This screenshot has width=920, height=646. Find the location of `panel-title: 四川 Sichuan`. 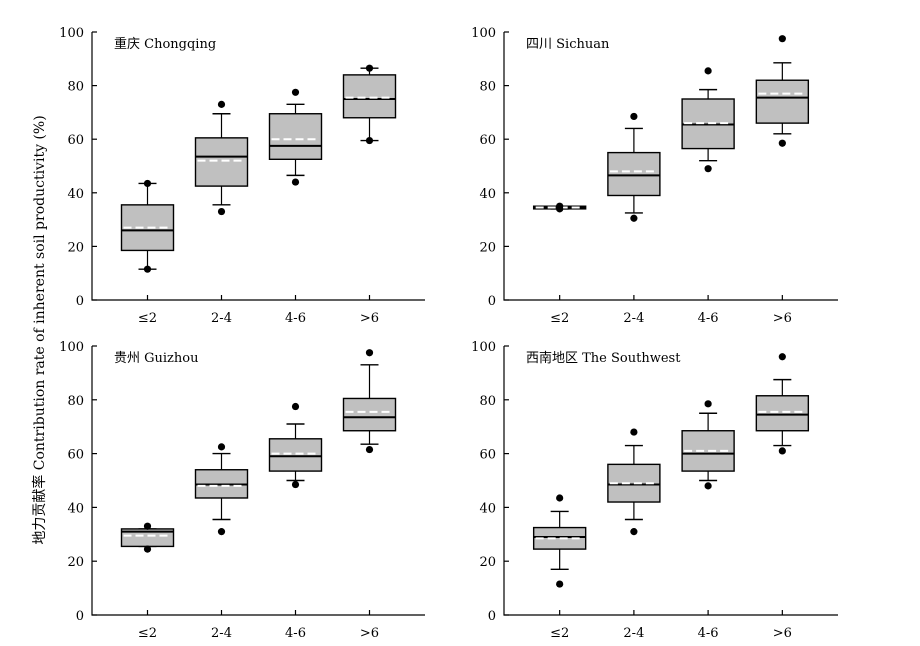

panel-title: 四川 Sichuan is located at coordinates (568, 44).